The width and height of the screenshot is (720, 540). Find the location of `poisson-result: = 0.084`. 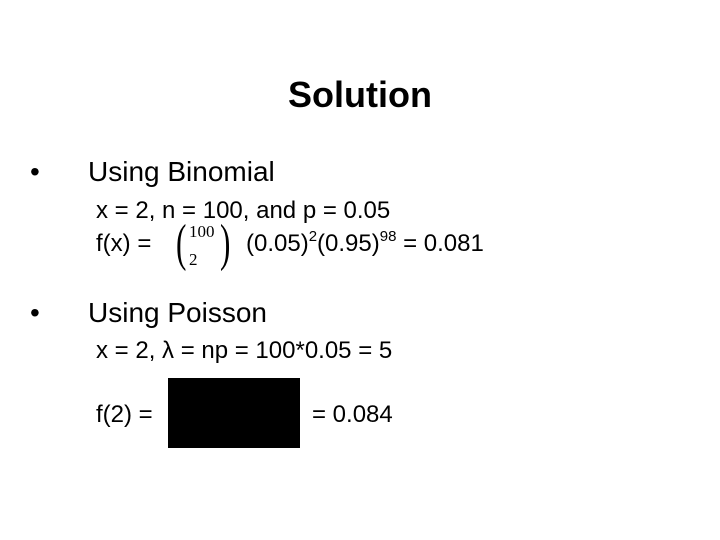

poisson-result: = 0.084 is located at coordinates (352, 414).